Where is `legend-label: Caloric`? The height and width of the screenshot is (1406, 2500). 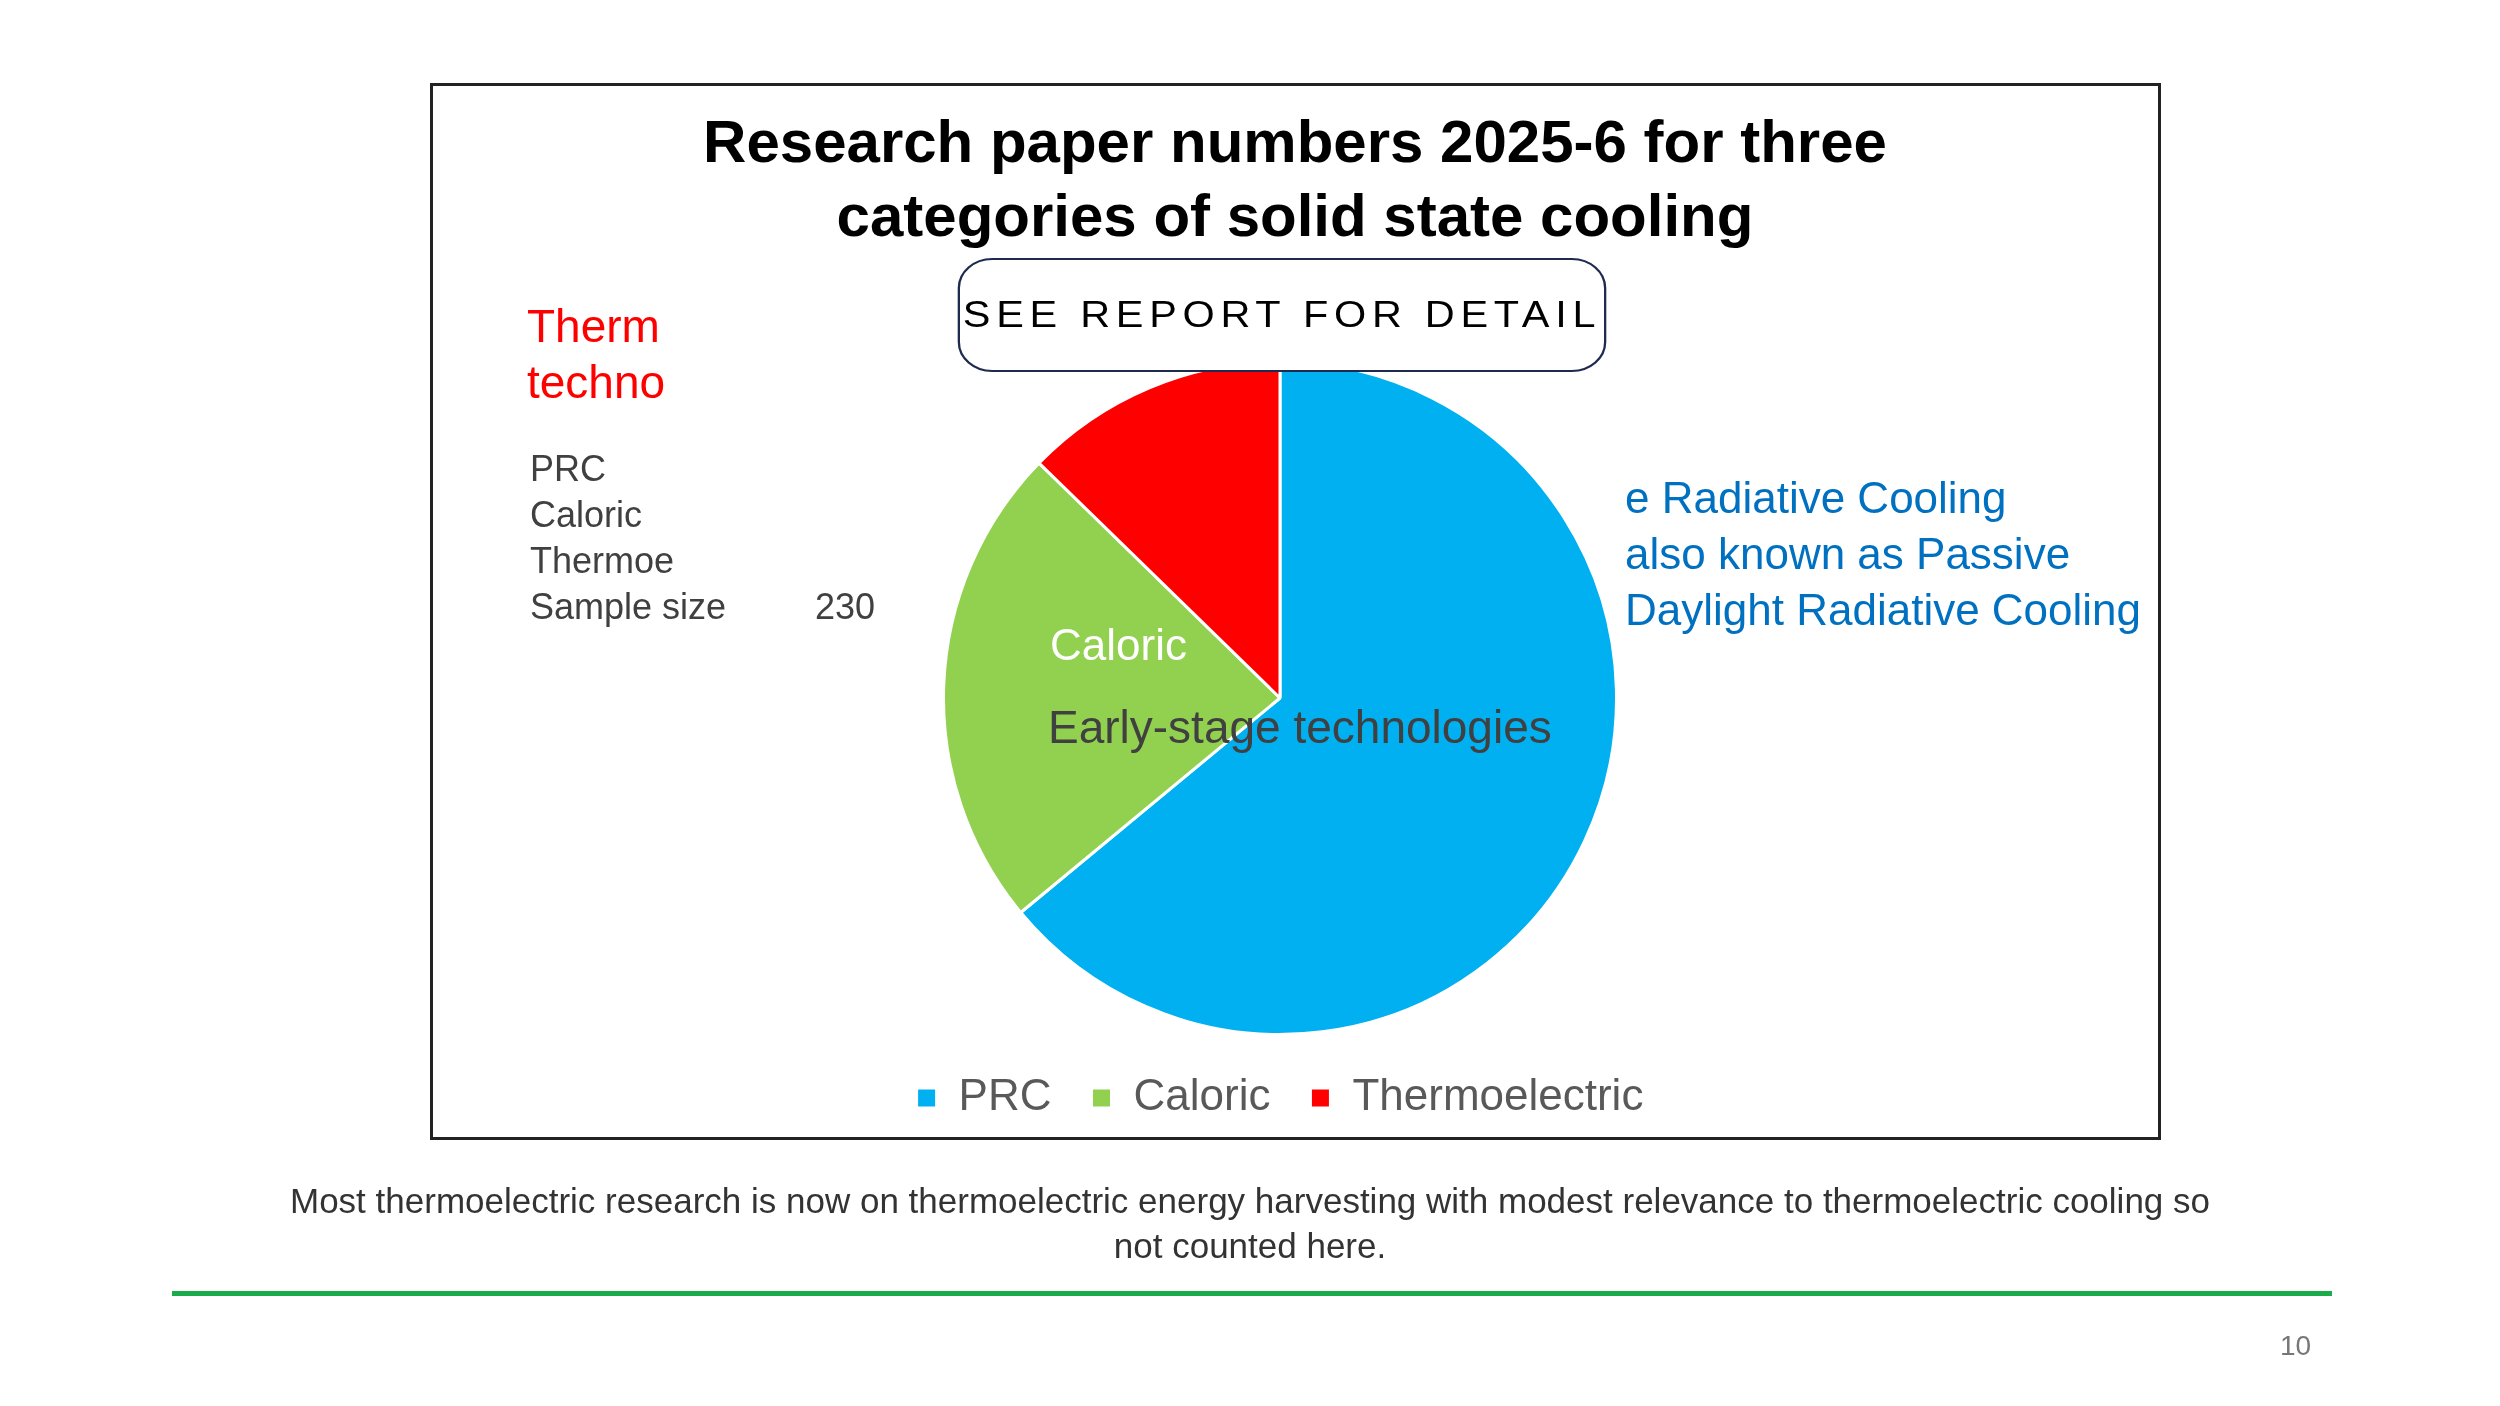
legend-label: Caloric is located at coordinates (1202, 1095).